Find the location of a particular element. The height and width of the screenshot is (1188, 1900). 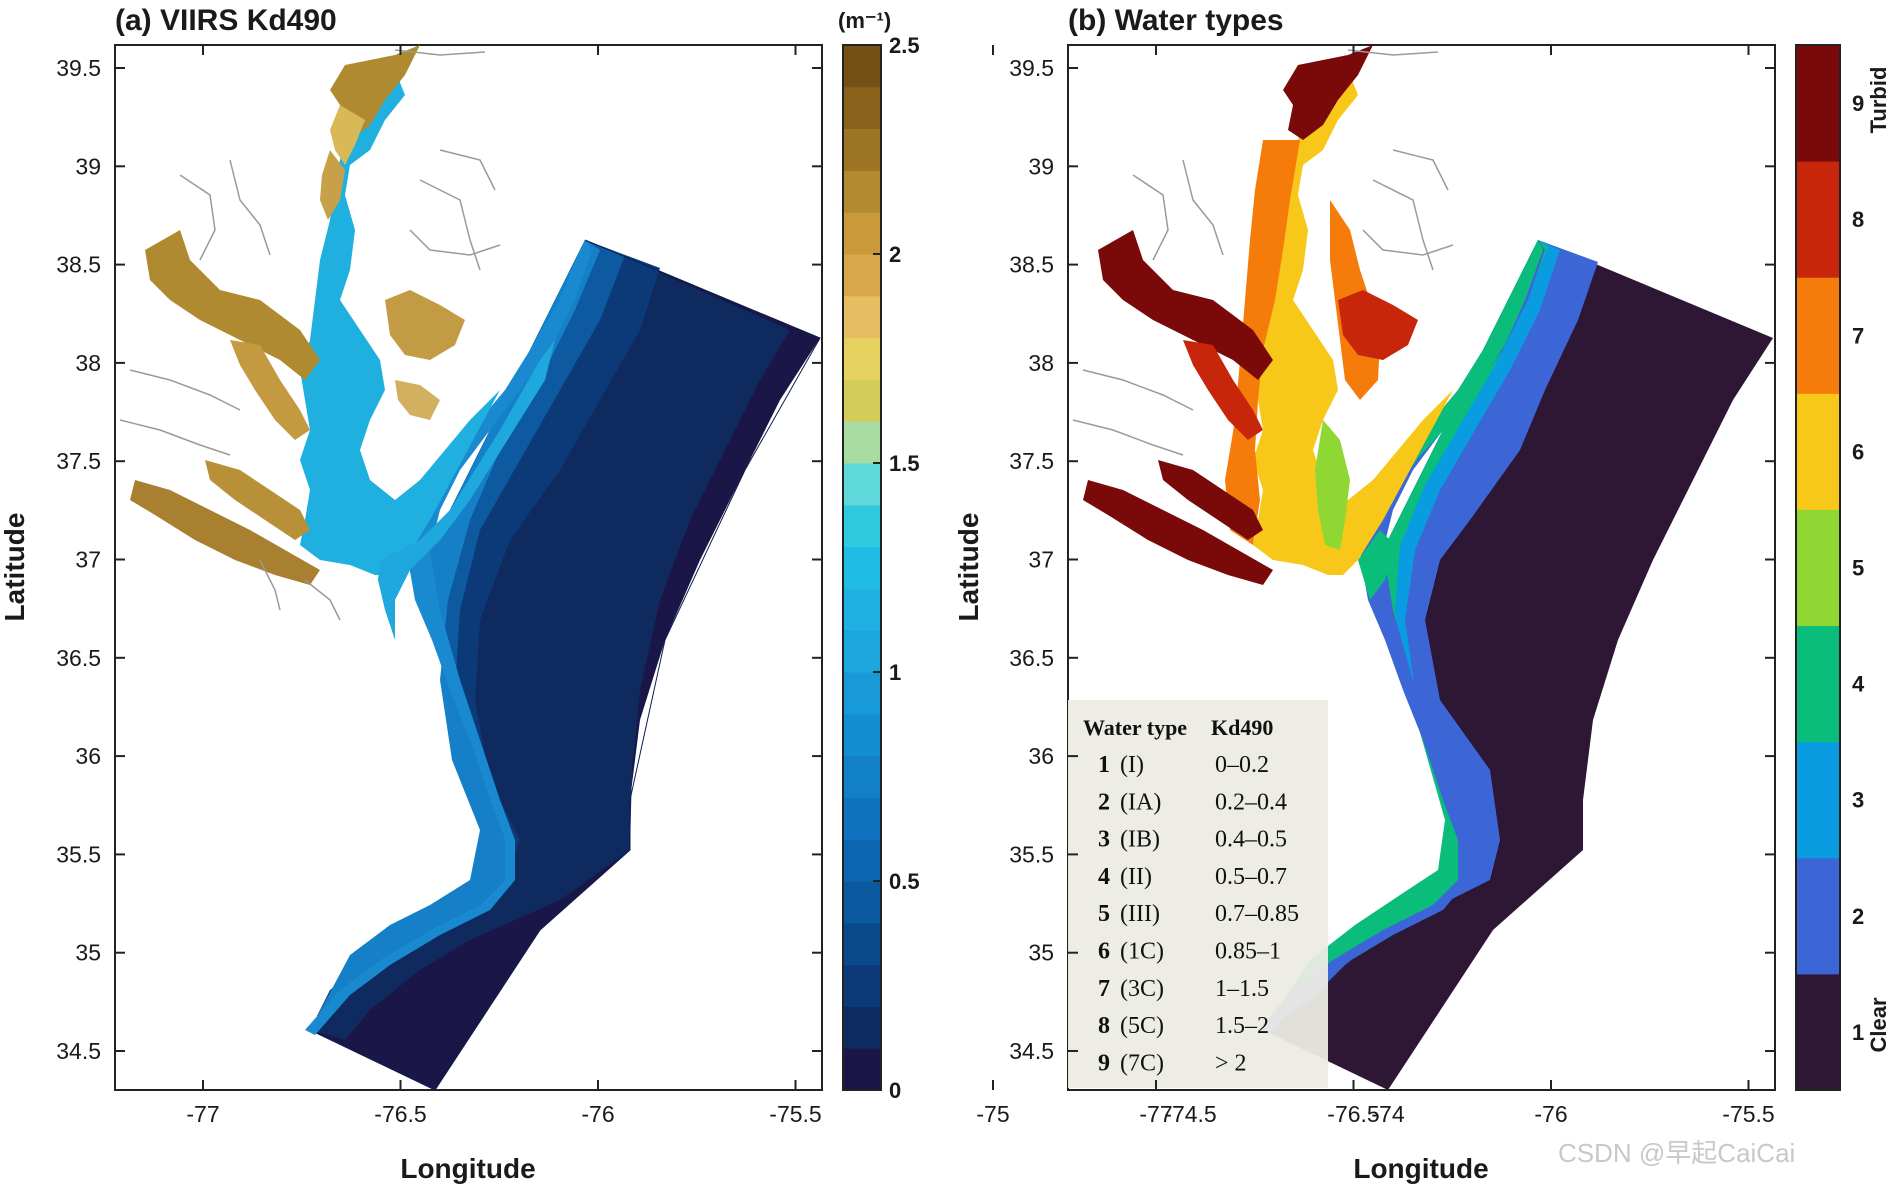

panel-b-xlabel: Longitude is located at coordinates (1420, 1168).